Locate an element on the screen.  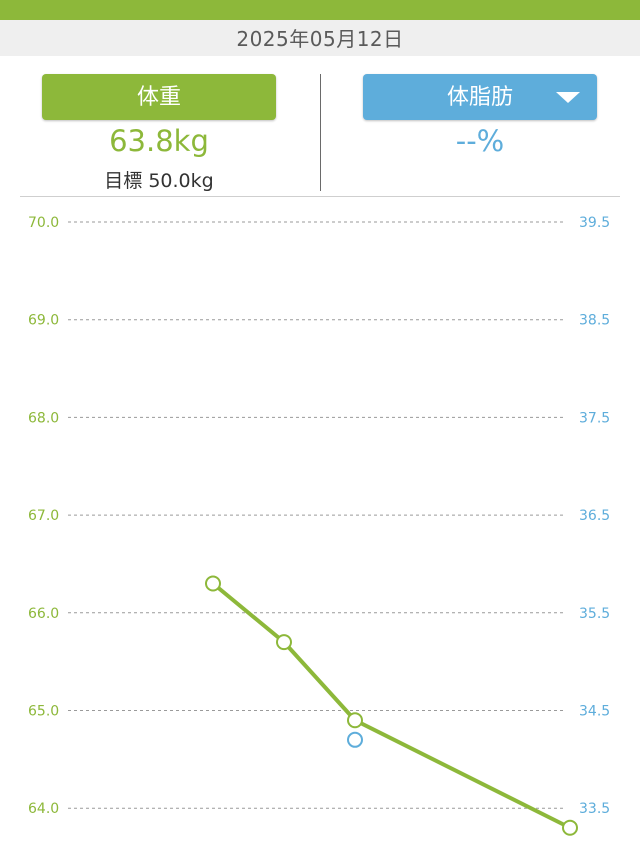
panel-divider is located at coordinates (320, 132).